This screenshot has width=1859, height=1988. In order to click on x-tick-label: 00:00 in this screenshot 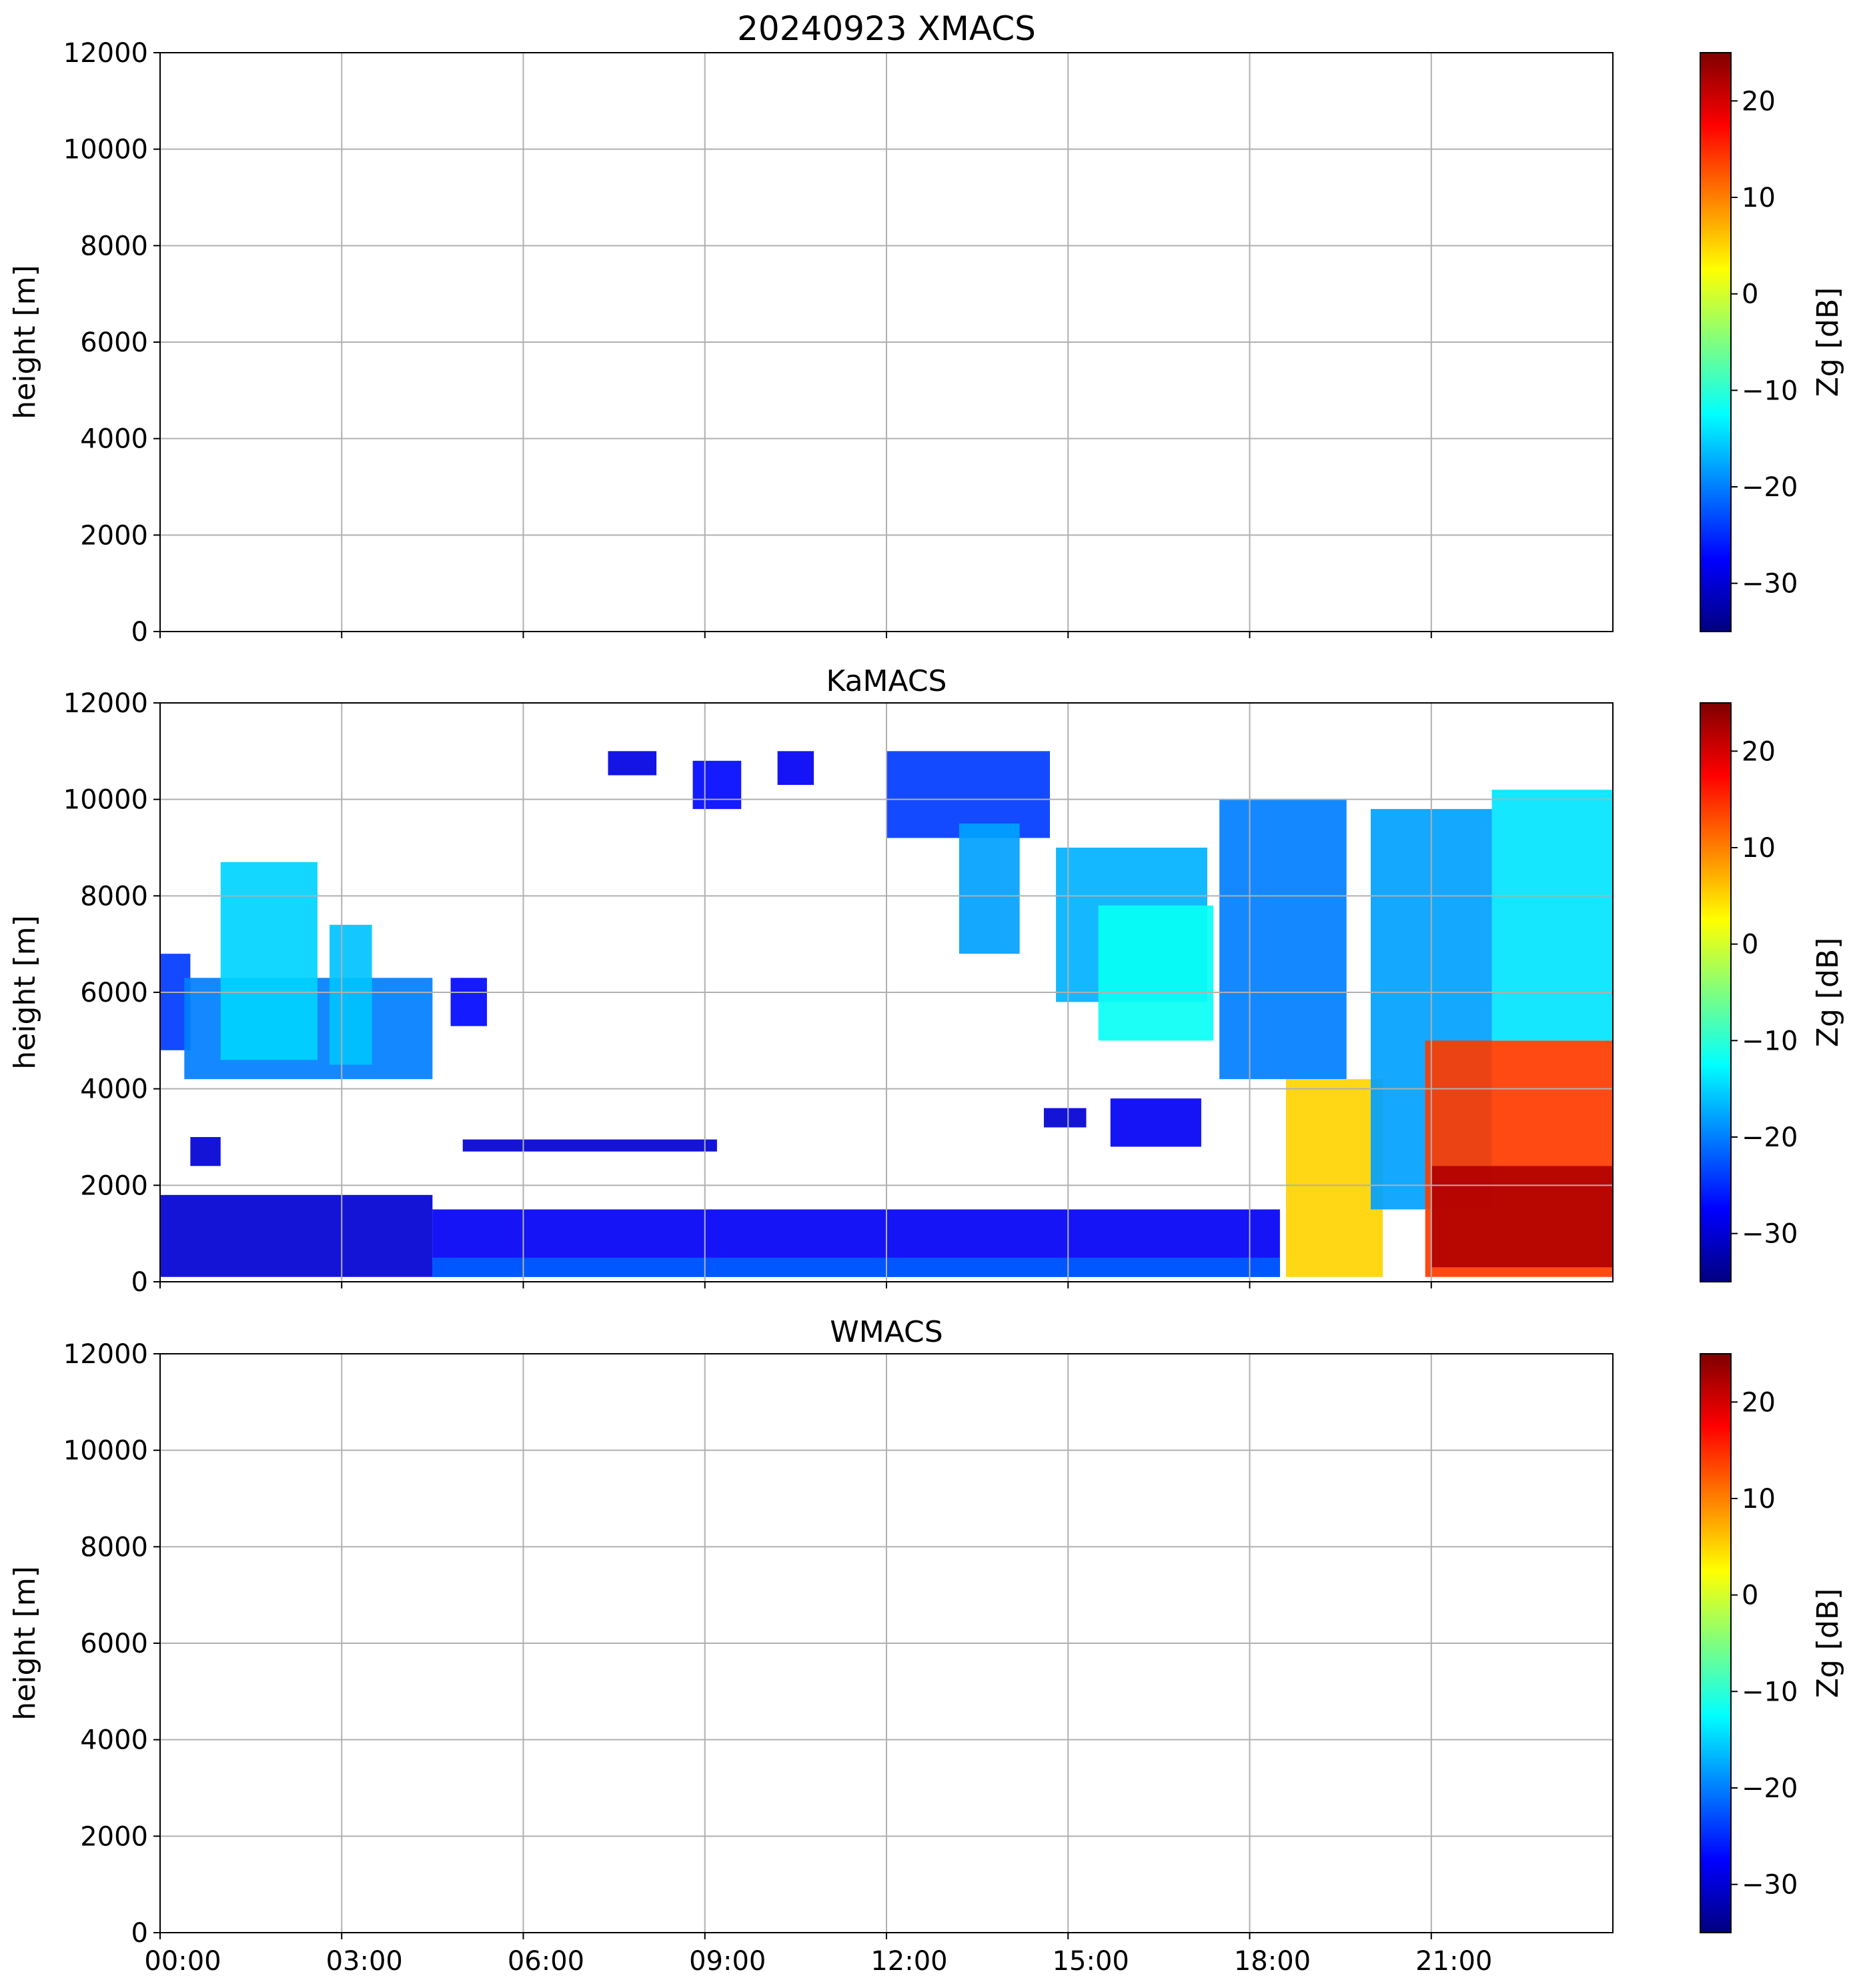, I will do `click(182, 1961)`.